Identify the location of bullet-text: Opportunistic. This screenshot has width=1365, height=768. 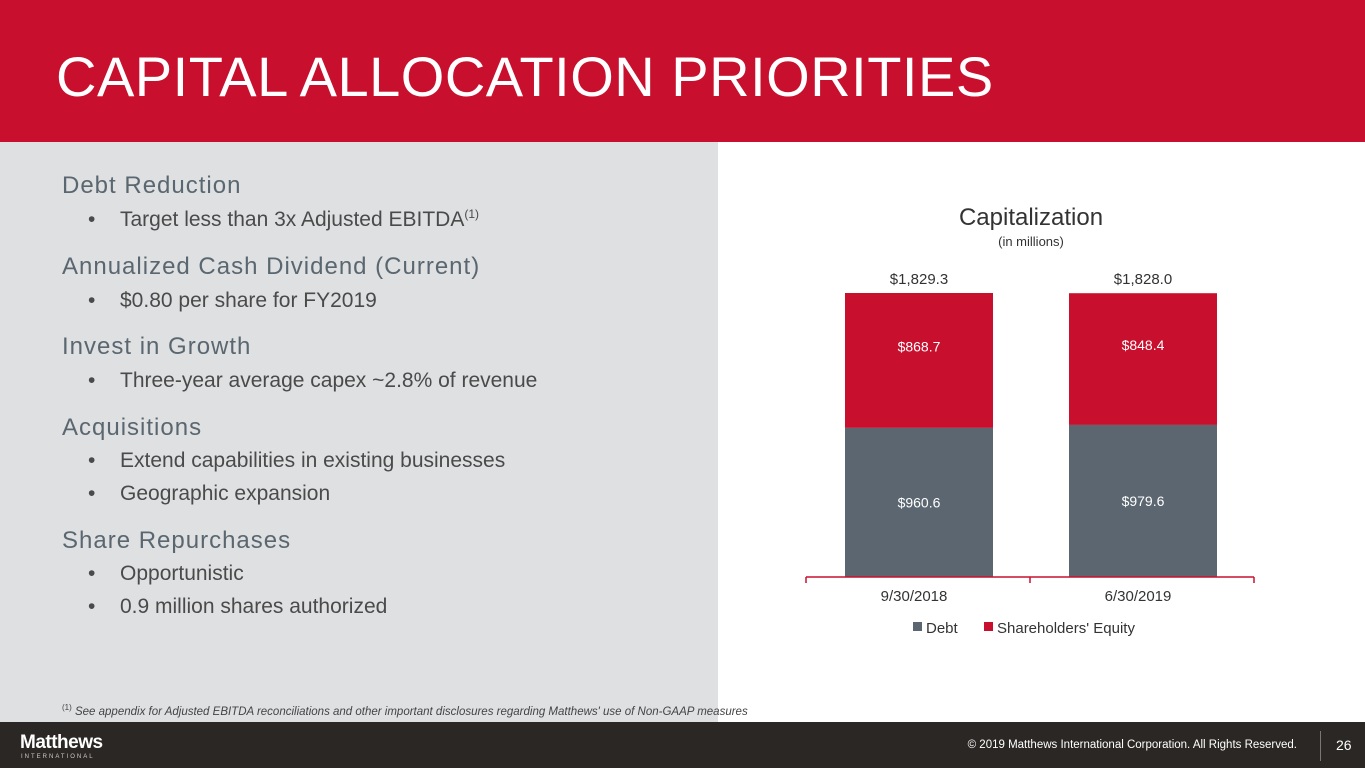
(182, 573).